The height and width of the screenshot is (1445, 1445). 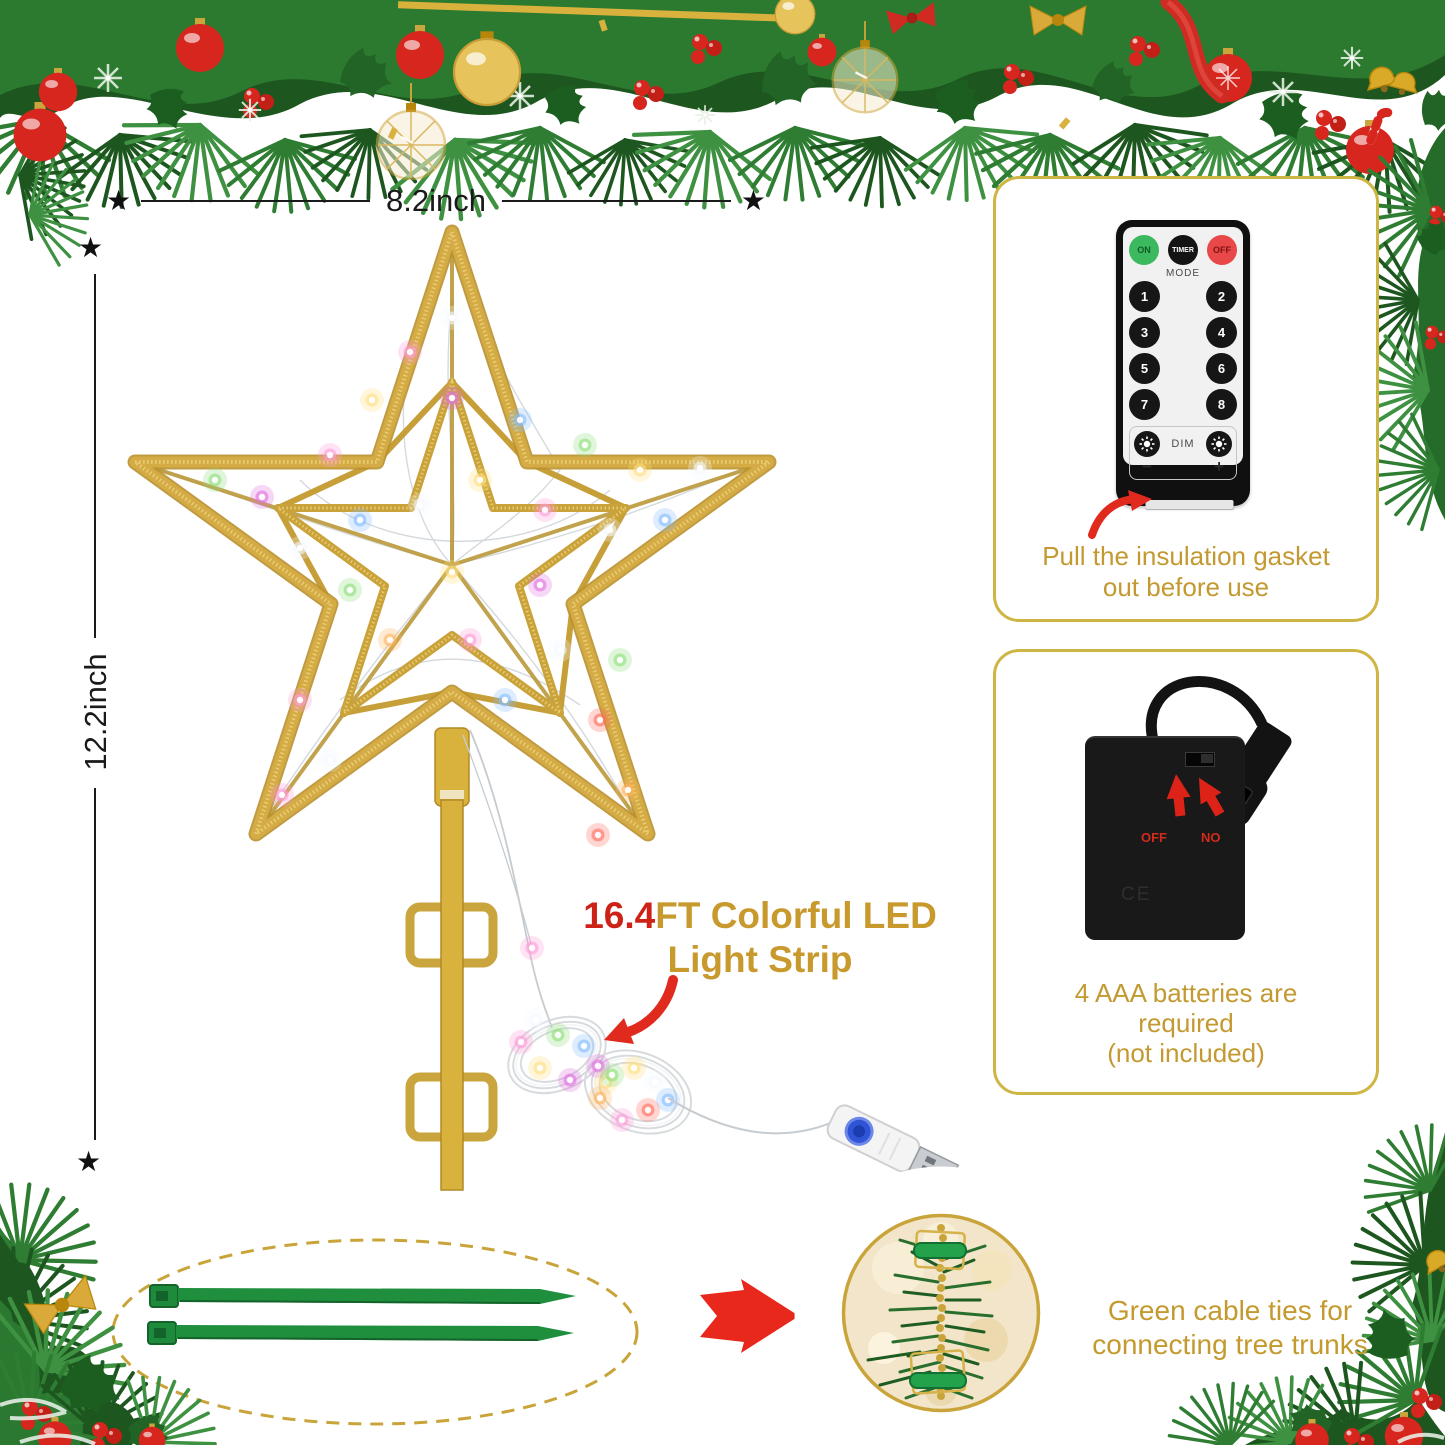 I want to click on cable-ties-group, so click(x=375, y=1332).